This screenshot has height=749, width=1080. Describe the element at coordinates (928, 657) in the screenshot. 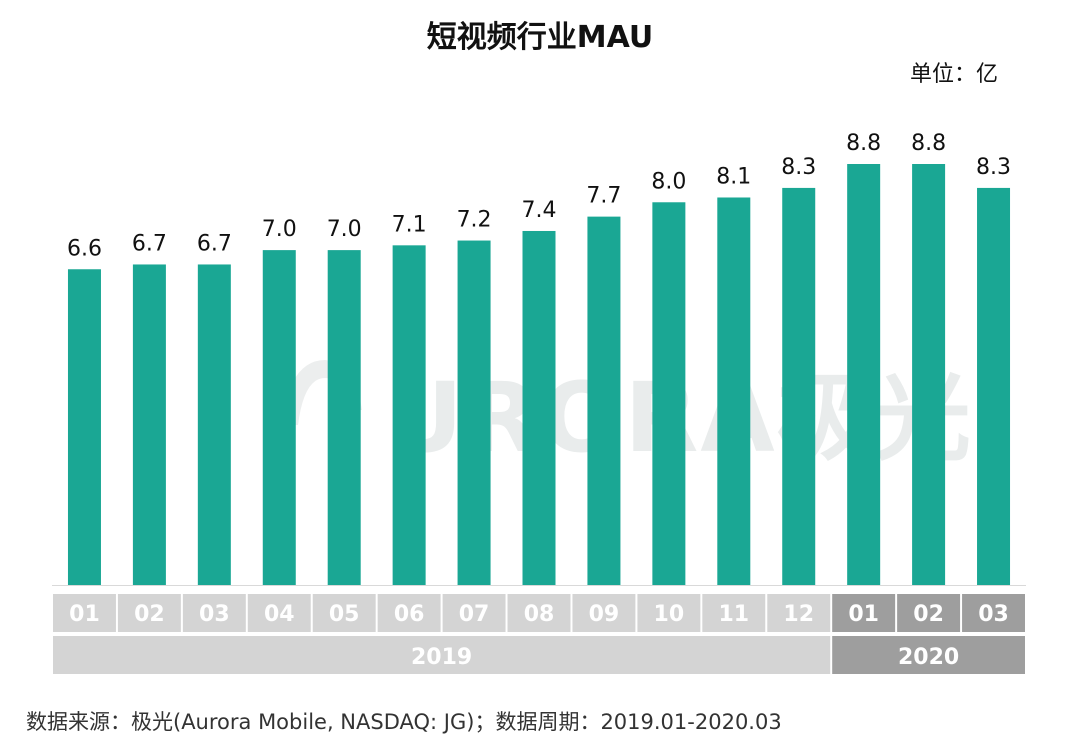

I see `year-label: 2020` at that location.